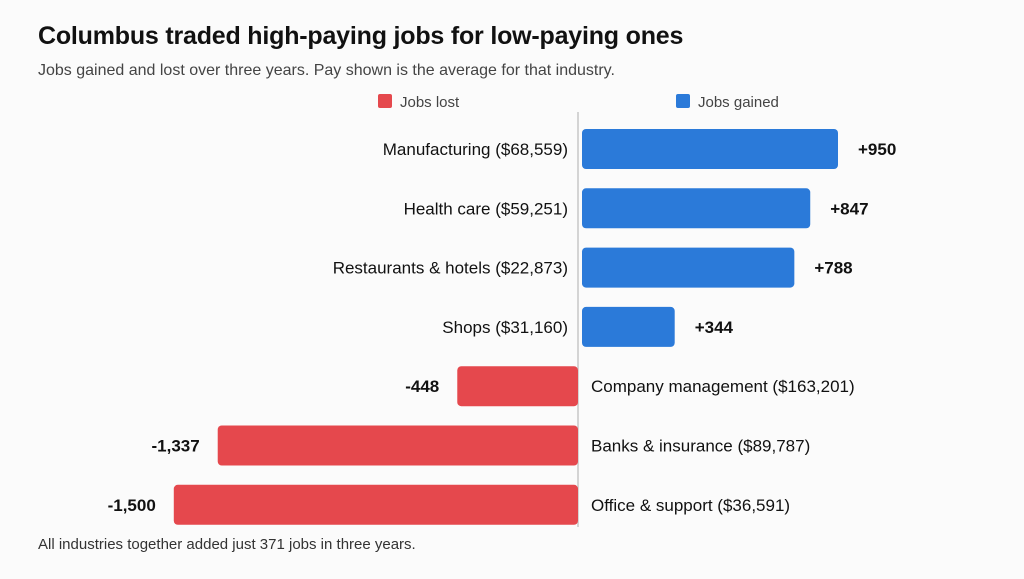 The height and width of the screenshot is (579, 1024). What do you see at coordinates (849, 208) in the screenshot?
I see `value-label: +847` at bounding box center [849, 208].